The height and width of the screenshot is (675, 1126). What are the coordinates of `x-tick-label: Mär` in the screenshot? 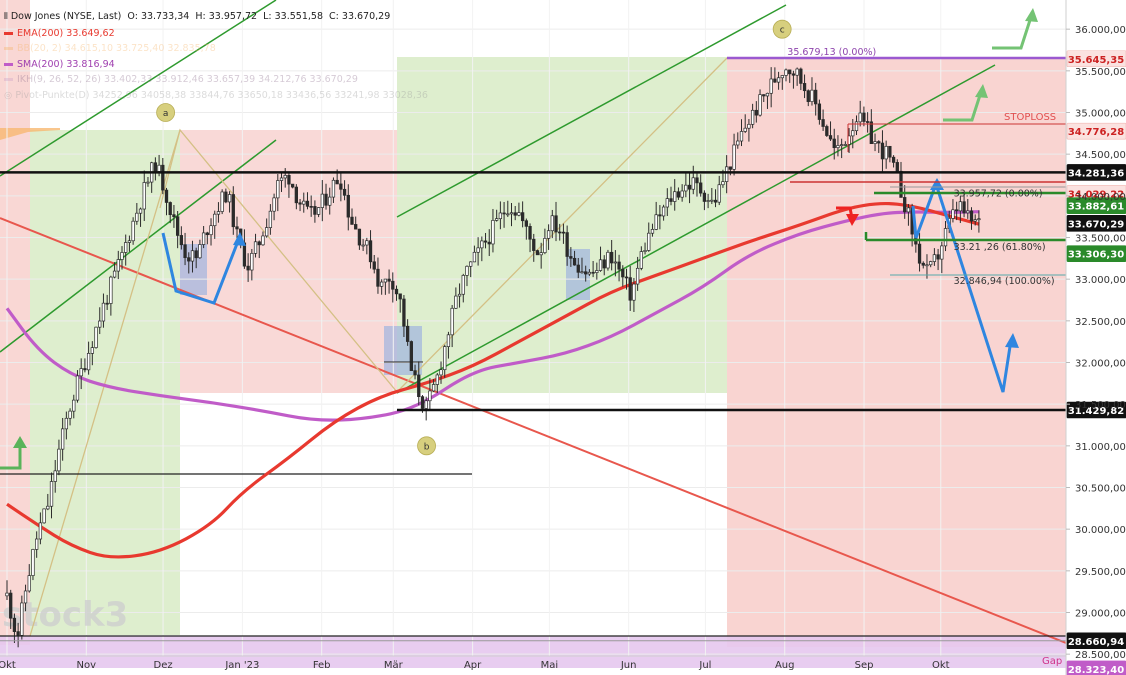 It's located at (394, 665).